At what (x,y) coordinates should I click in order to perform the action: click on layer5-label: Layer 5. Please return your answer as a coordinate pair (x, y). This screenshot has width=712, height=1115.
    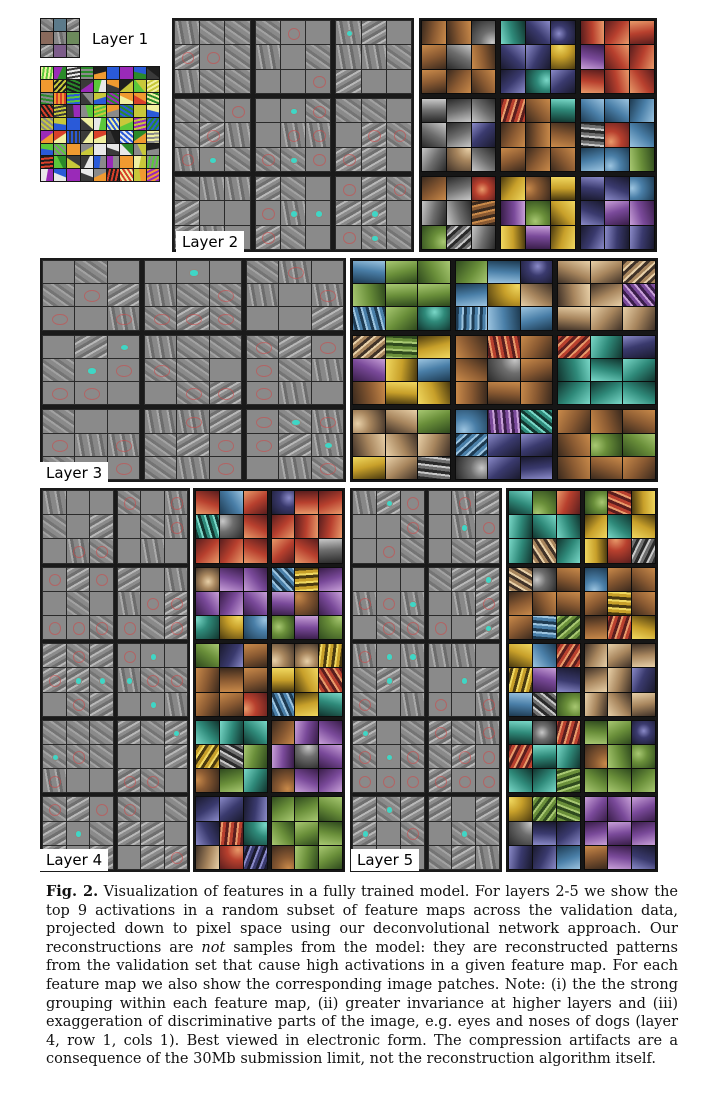
    Looking at the image, I should click on (385, 860).